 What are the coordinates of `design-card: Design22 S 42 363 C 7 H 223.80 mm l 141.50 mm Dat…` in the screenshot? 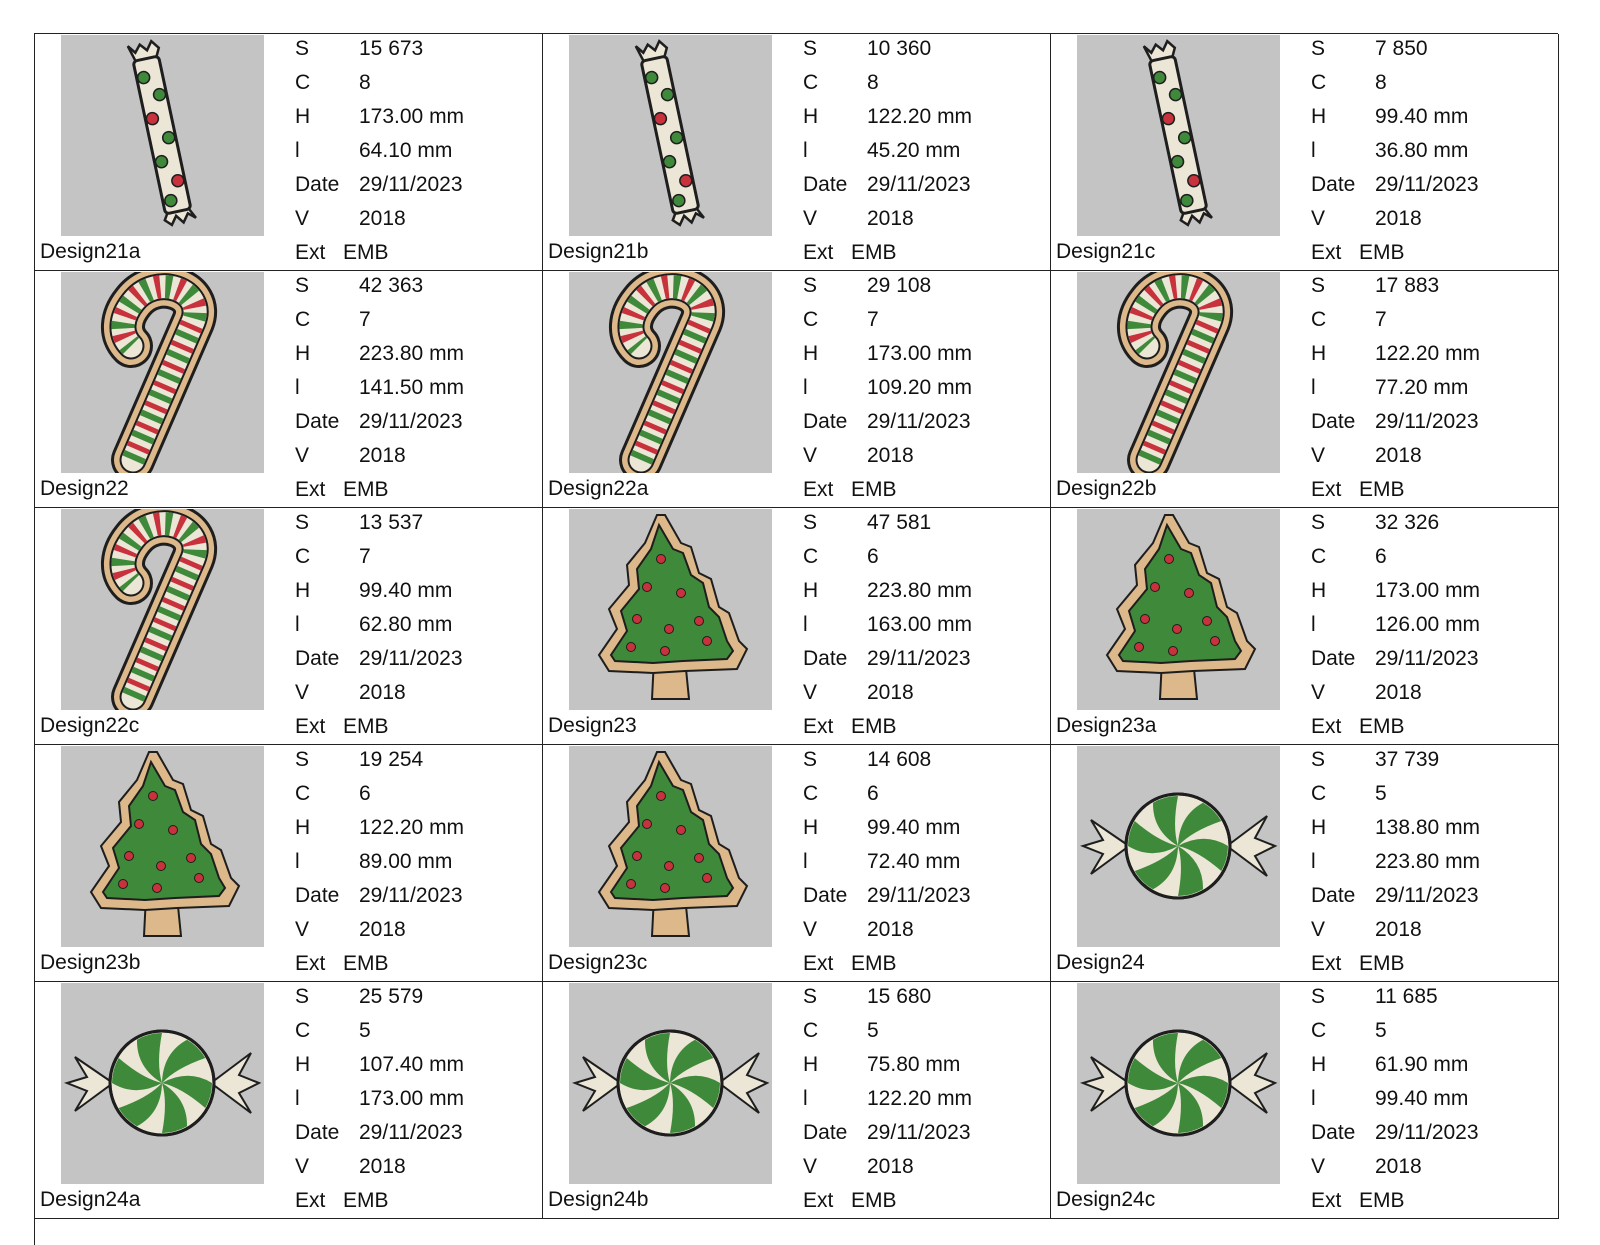 It's located at (289, 389).